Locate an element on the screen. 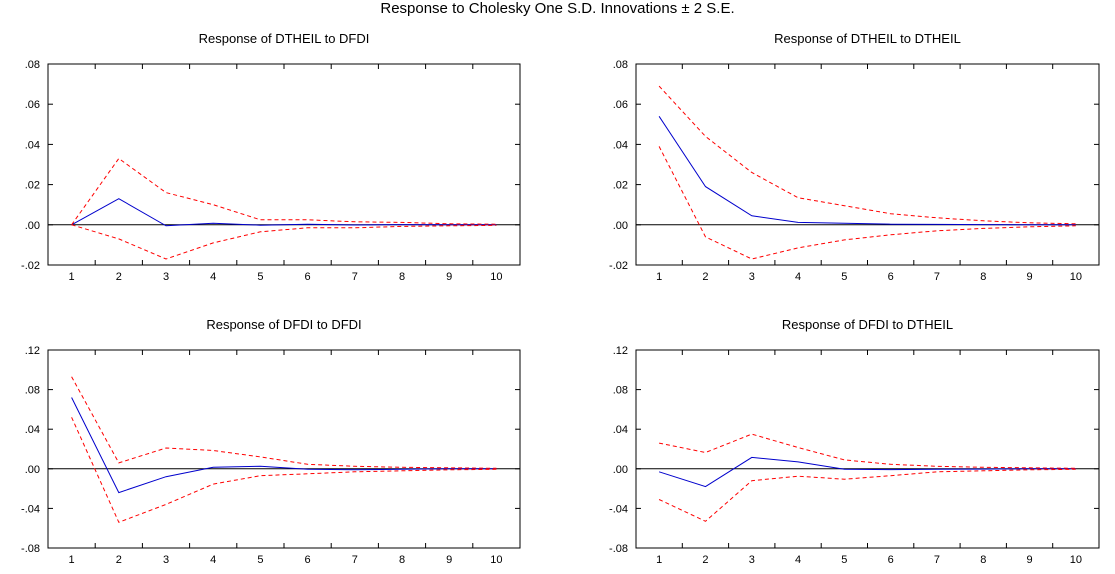 This screenshot has width=1115, height=574. panel-title: Response of DTHEIL to DTHEIL is located at coordinates (867, 38).